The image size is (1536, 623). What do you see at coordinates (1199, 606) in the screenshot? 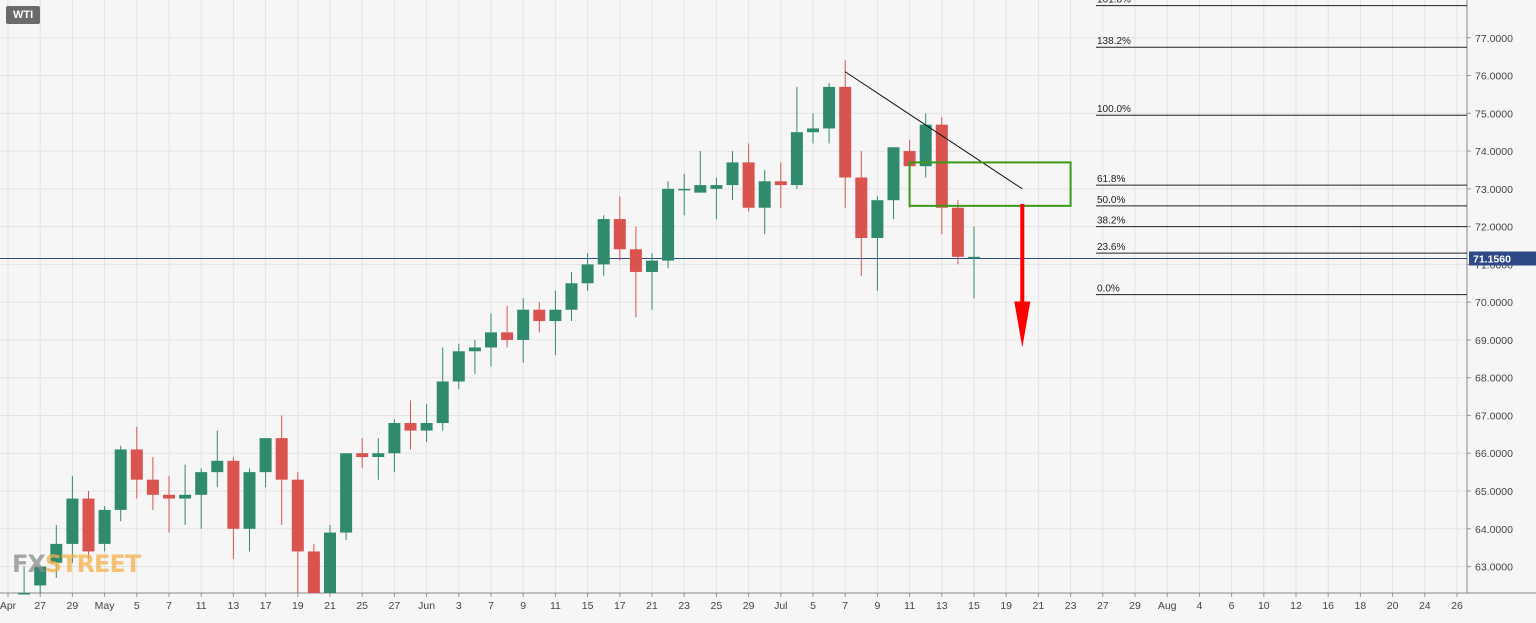
I see `x-tick-label: 4` at bounding box center [1199, 606].